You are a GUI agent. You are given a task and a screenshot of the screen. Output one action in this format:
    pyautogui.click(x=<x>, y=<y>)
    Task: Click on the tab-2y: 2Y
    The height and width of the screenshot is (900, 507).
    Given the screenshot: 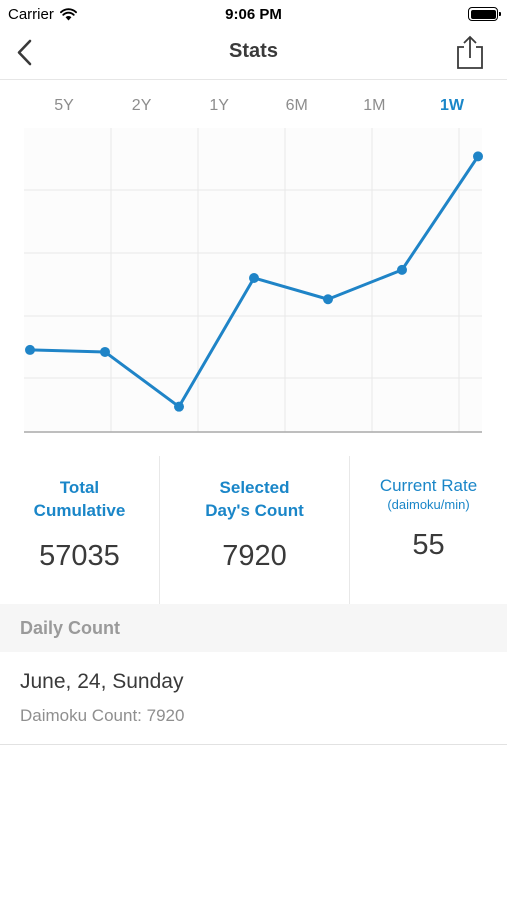 What is the action you would take?
    pyautogui.click(x=141, y=105)
    